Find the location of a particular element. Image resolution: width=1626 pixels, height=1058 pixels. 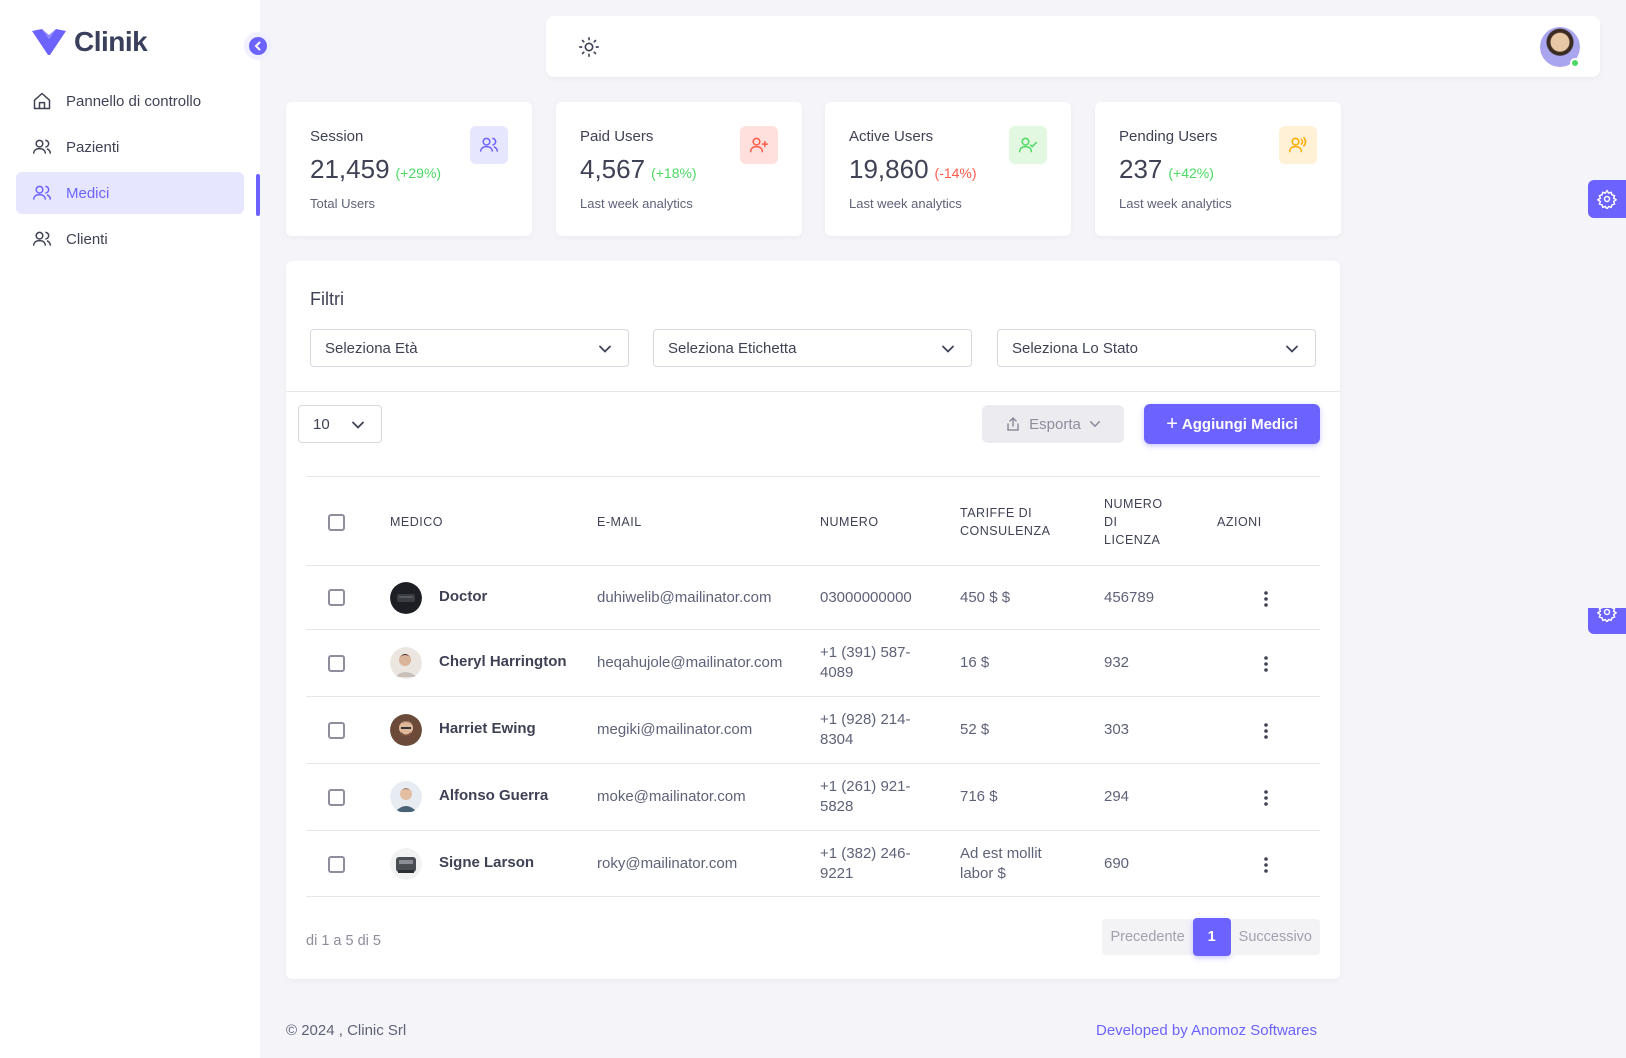

doctor-phone: +1 (391) 587- 4089 is located at coordinates (865, 662).